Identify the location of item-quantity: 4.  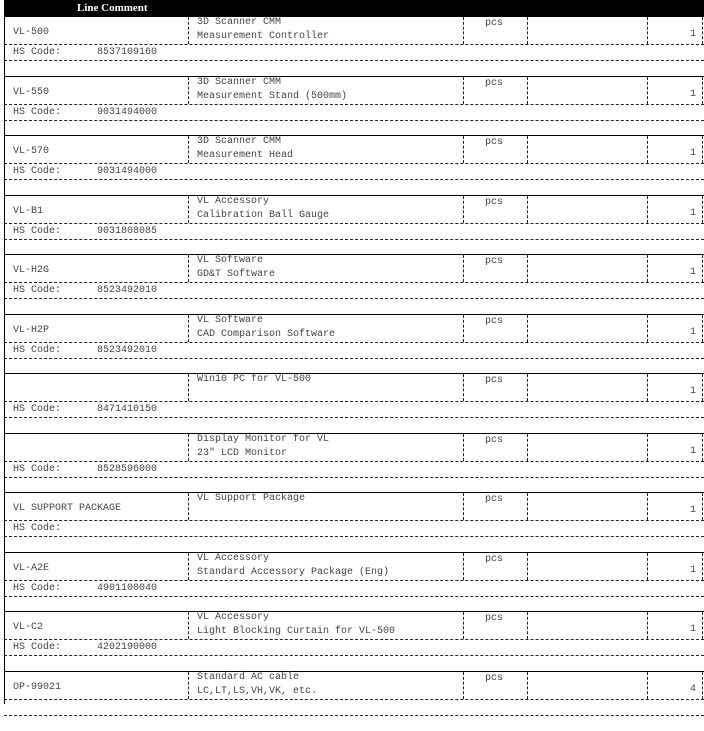
(692, 689).